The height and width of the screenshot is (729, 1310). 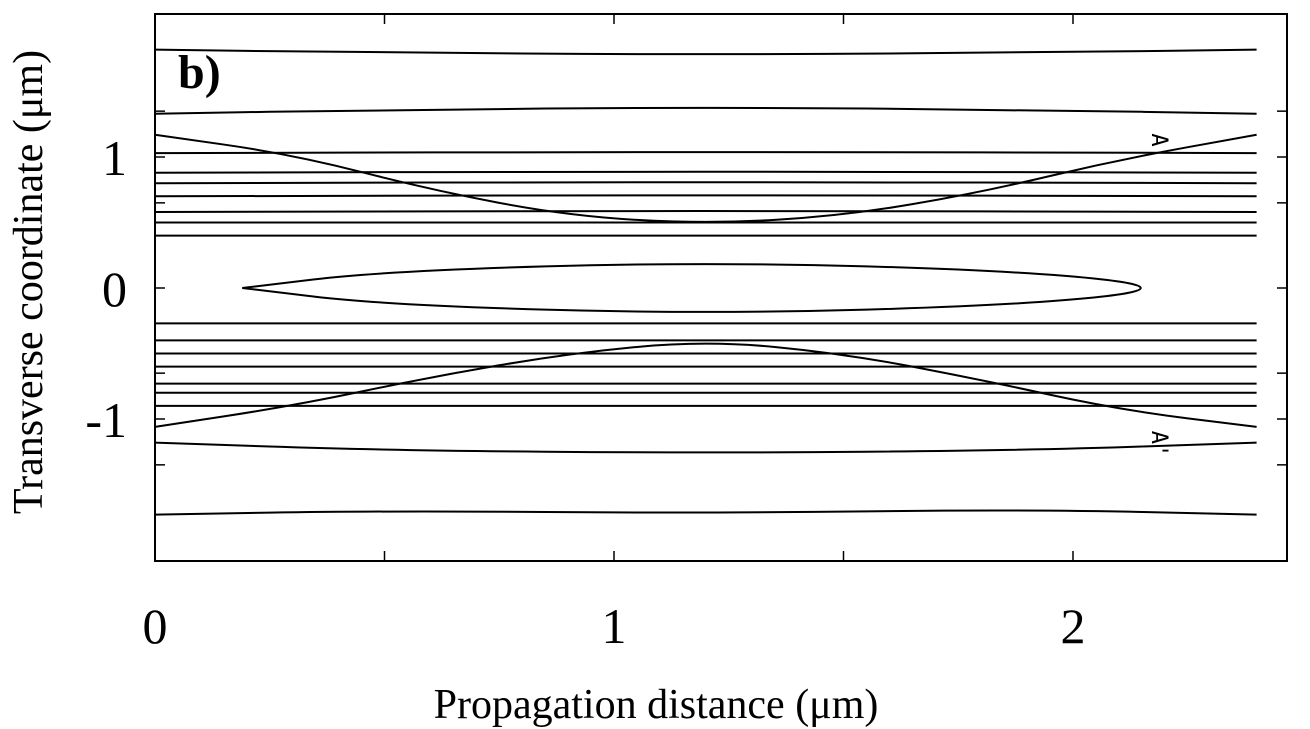 What do you see at coordinates (1073, 626) in the screenshot?
I see `x-tick-label: 2` at bounding box center [1073, 626].